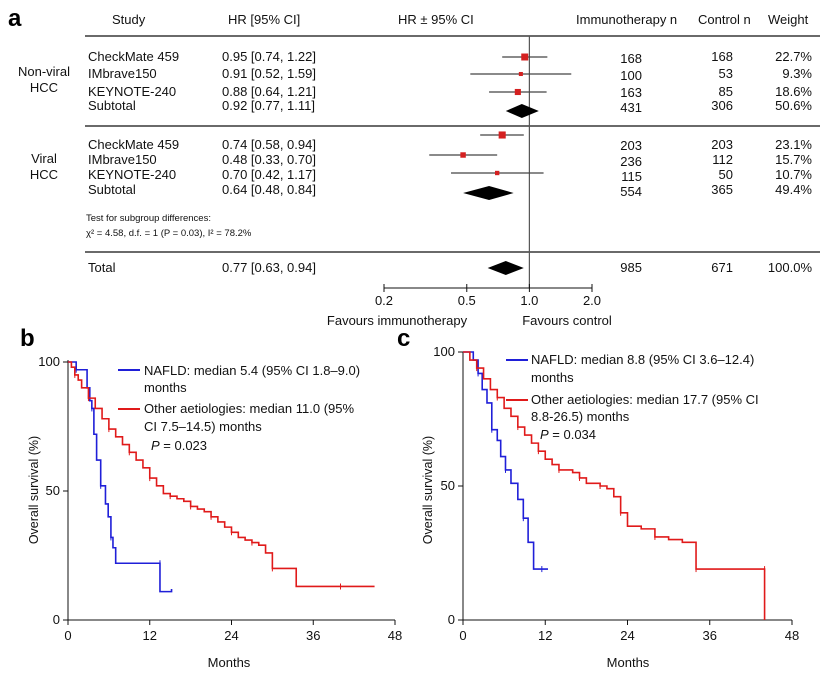 This screenshot has height=679, width=833. Describe the element at coordinates (631, 75) in the screenshot. I see `immunotherapy-n: 100` at that location.